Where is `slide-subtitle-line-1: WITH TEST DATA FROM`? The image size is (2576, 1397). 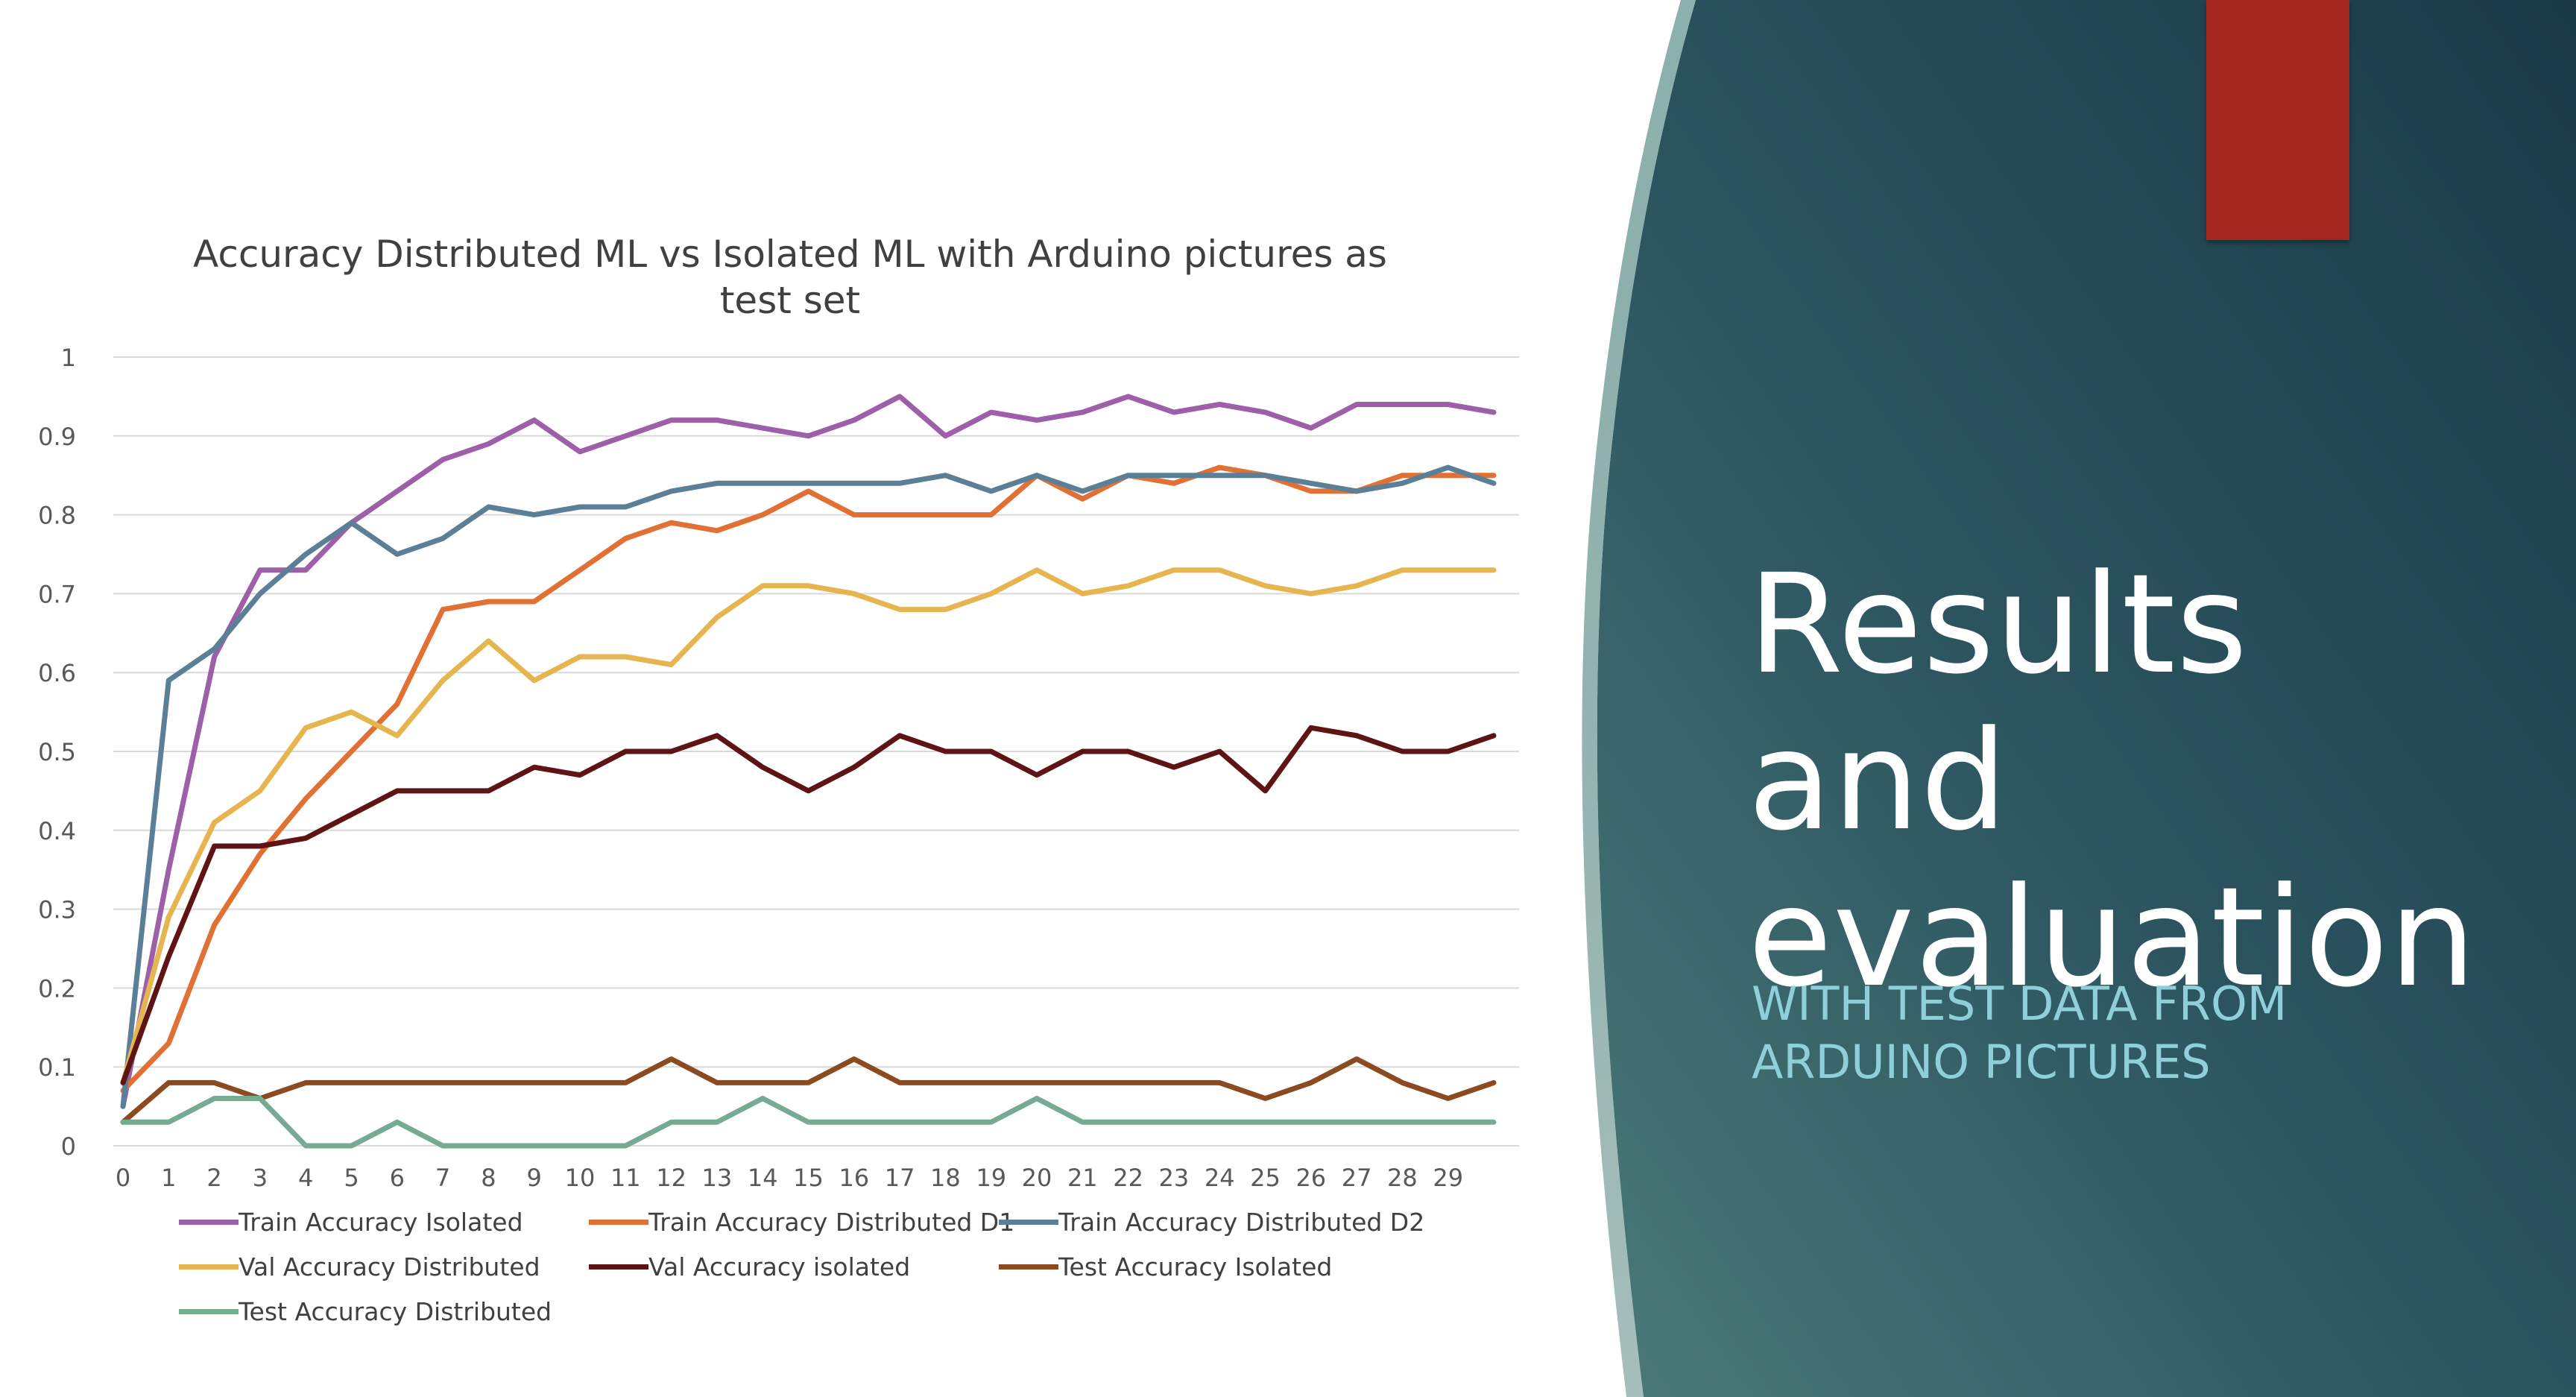 slide-subtitle-line-1: WITH TEST DATA FROM is located at coordinates (2020, 1004).